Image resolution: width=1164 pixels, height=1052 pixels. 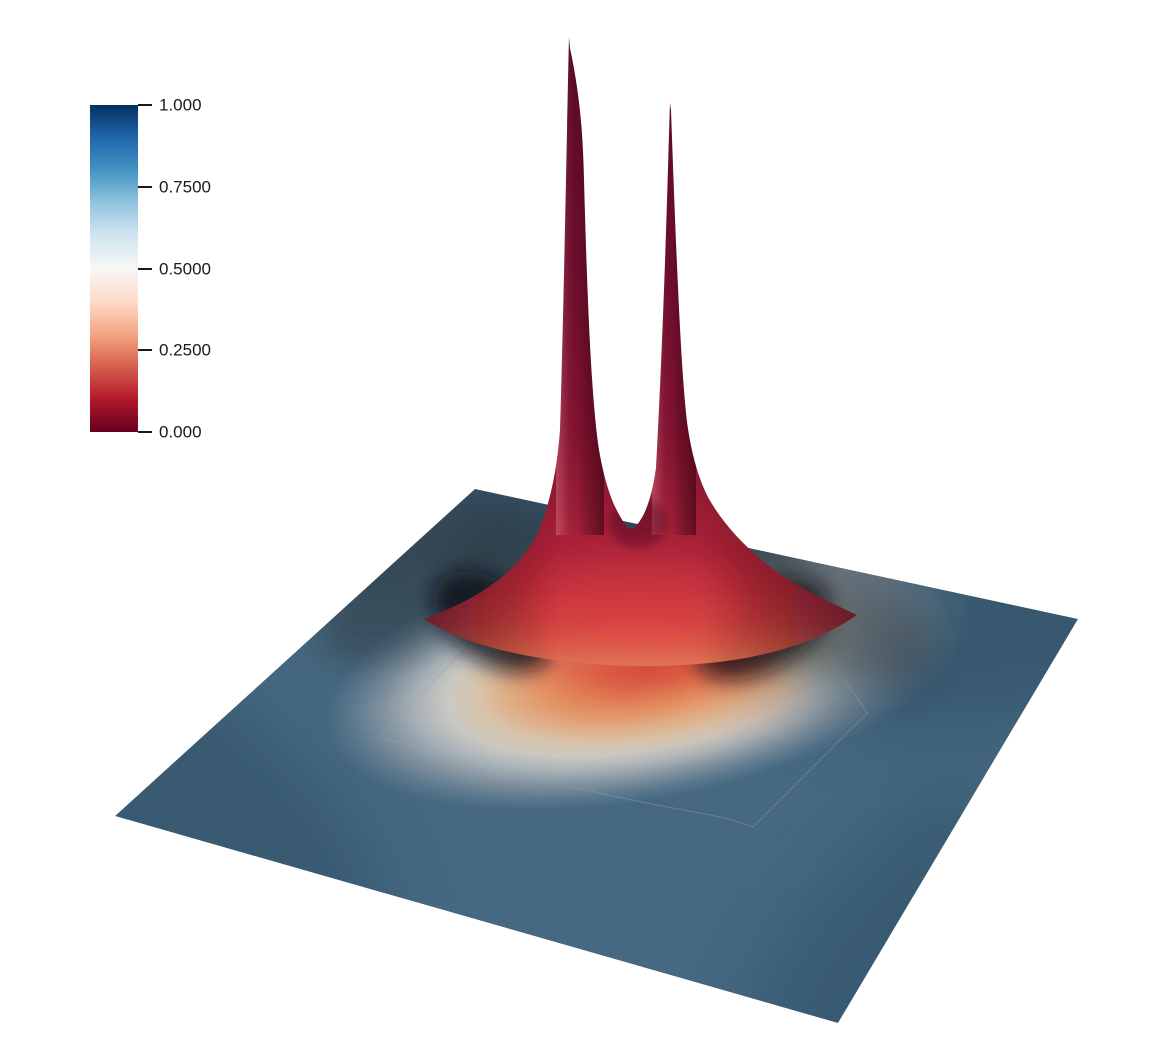 I want to click on right-peak-shading, so click(x=674, y=315).